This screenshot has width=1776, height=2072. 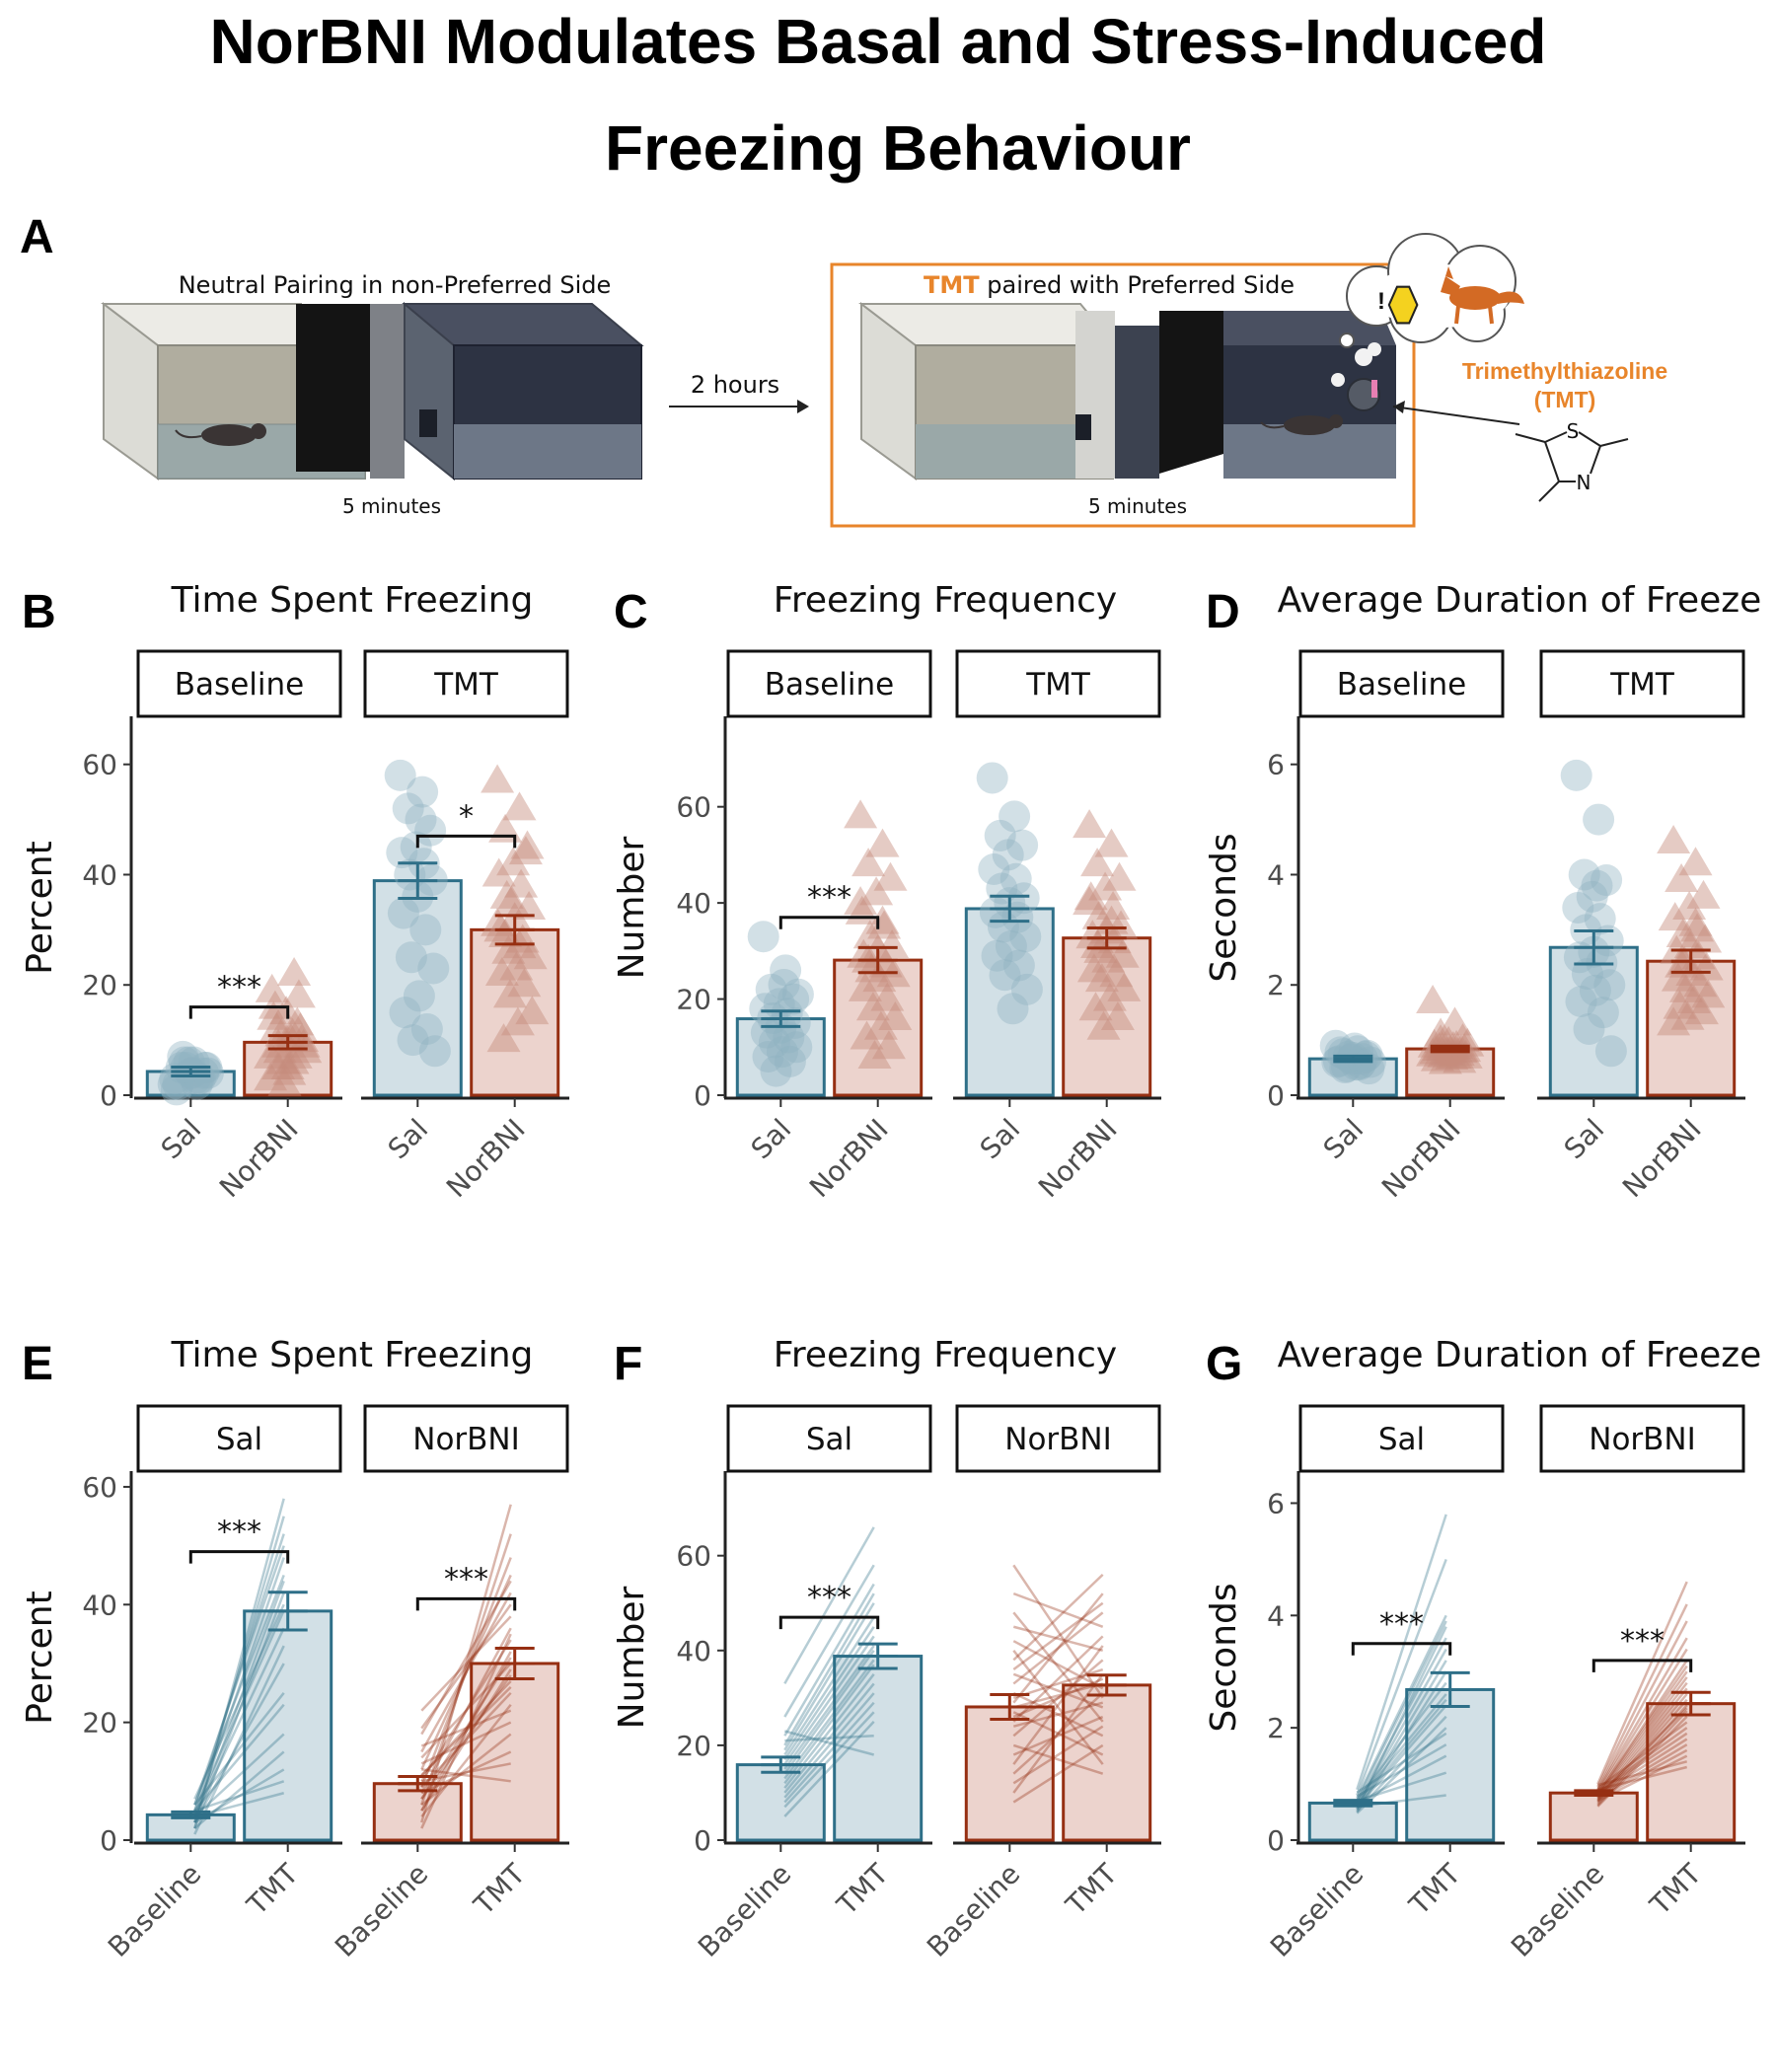 What do you see at coordinates (466, 685) in the screenshot?
I see `facet-strip-label: TMT` at bounding box center [466, 685].